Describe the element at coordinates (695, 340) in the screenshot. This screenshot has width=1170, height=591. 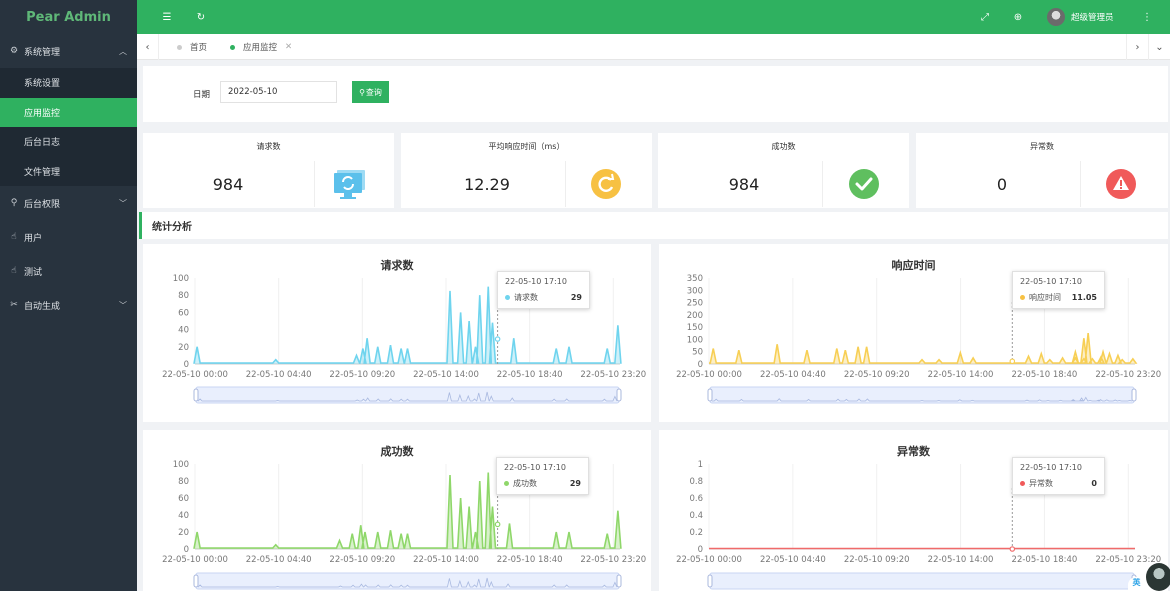
I see `y-tick-label: 100` at that location.